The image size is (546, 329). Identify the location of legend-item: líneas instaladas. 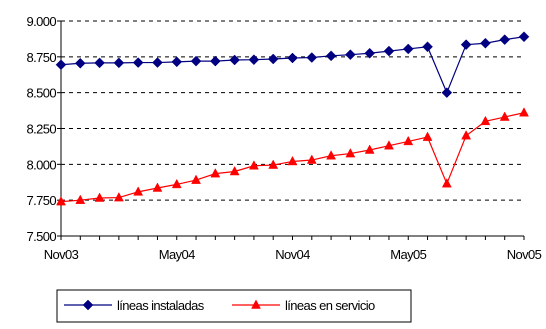
(134, 305).